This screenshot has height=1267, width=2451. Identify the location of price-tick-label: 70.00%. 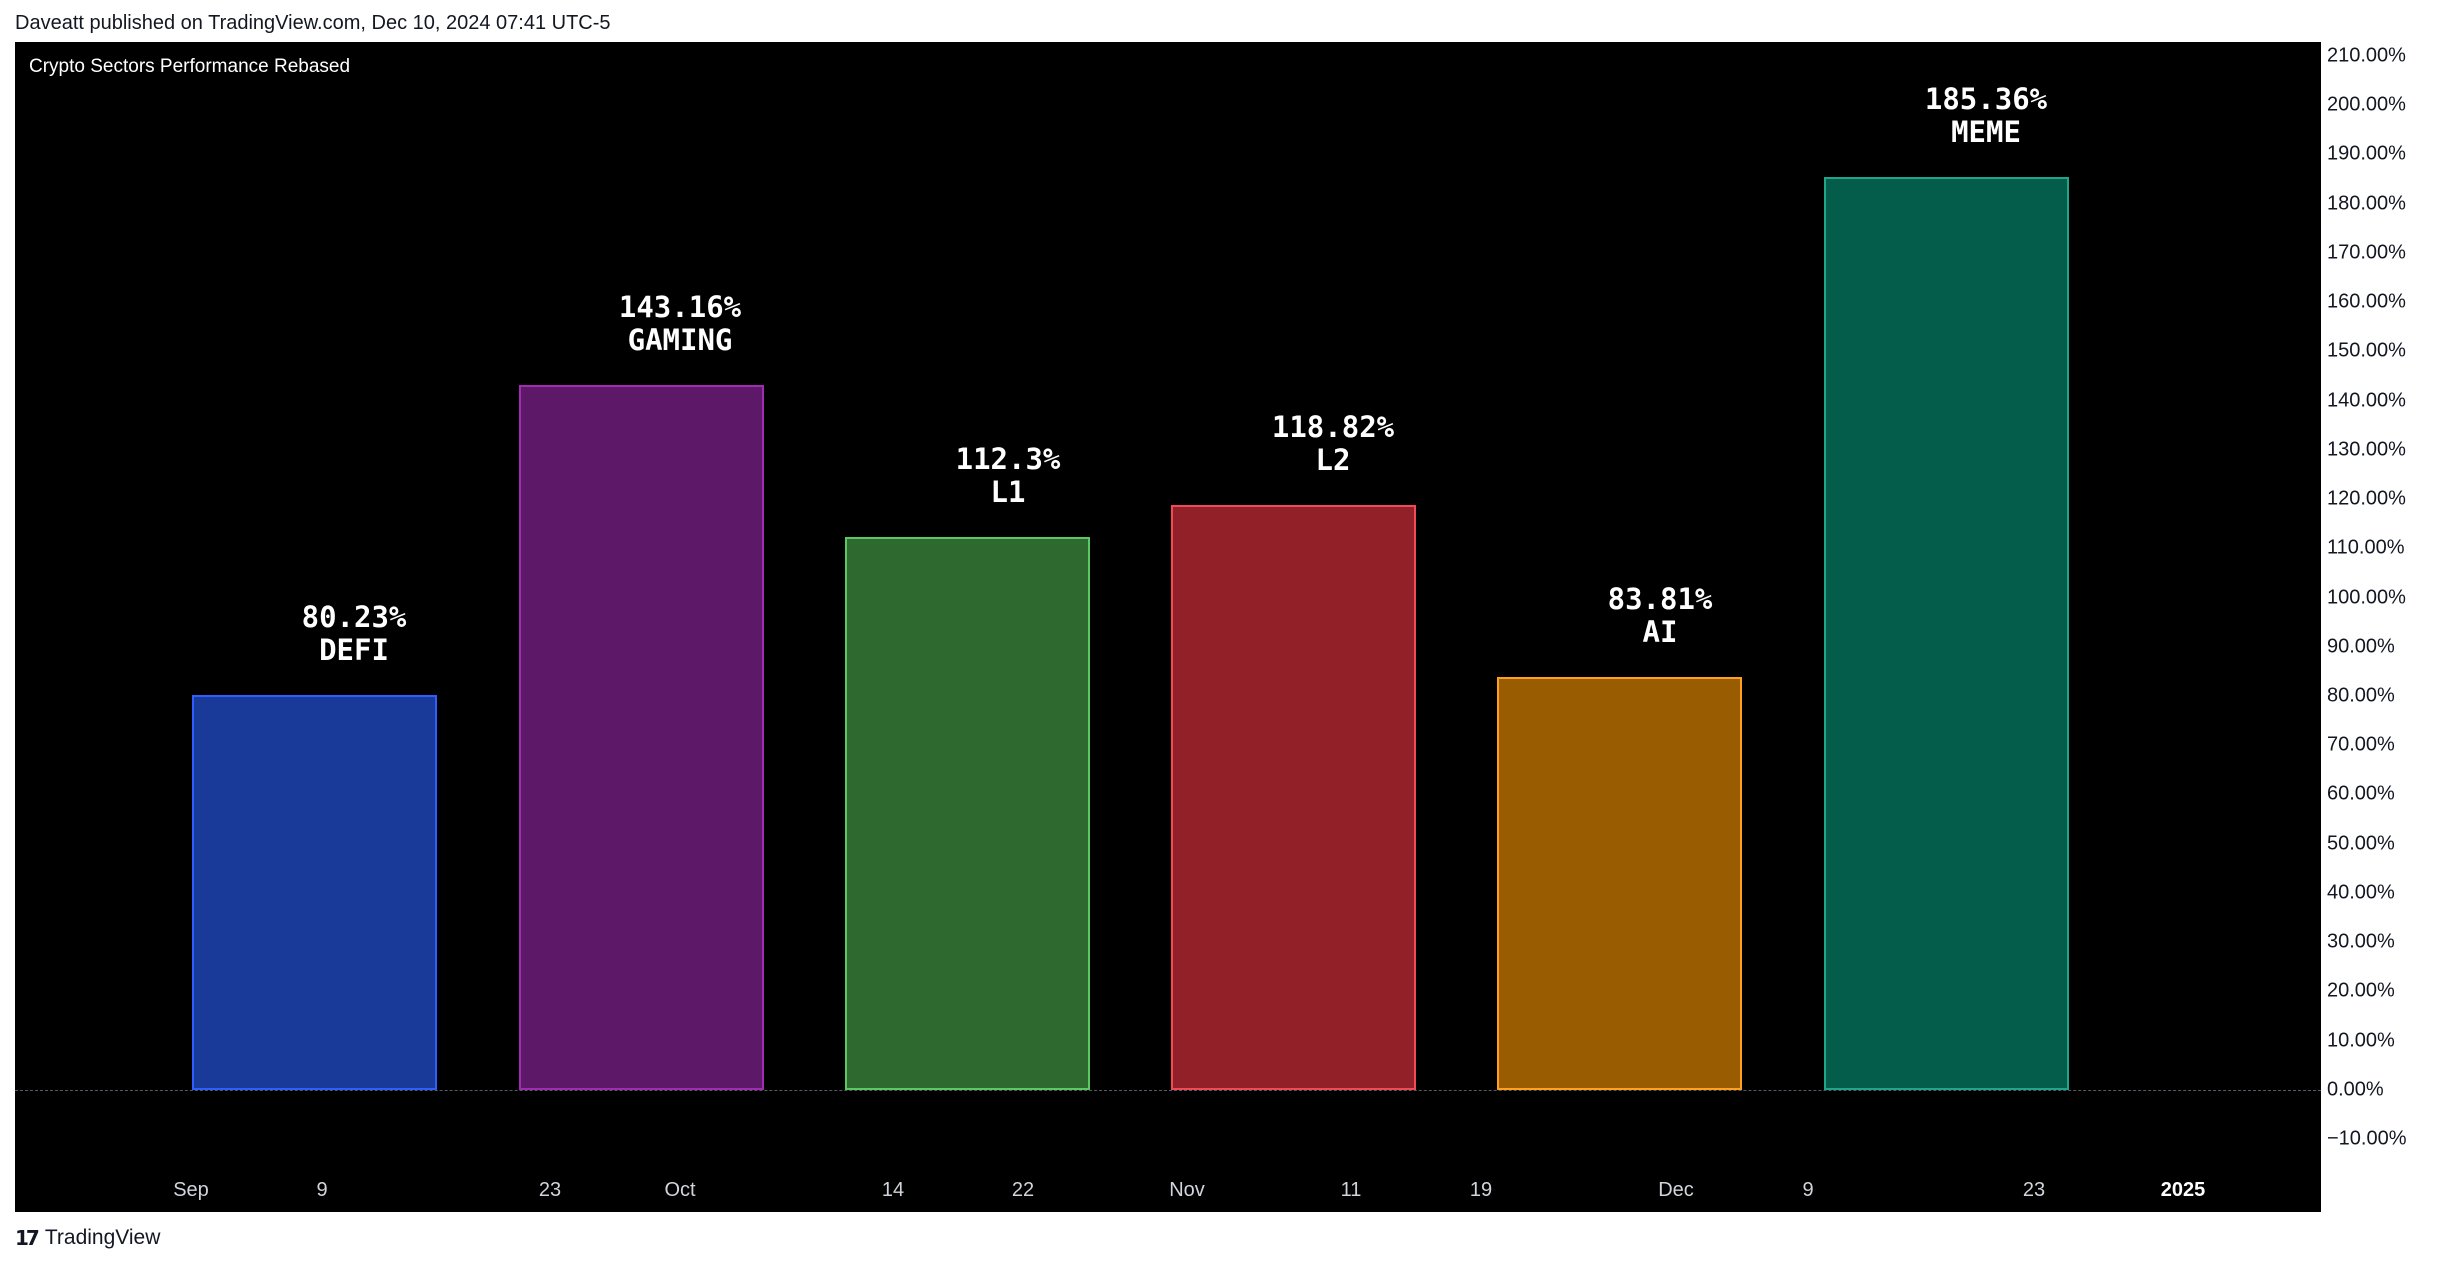
(2361, 744).